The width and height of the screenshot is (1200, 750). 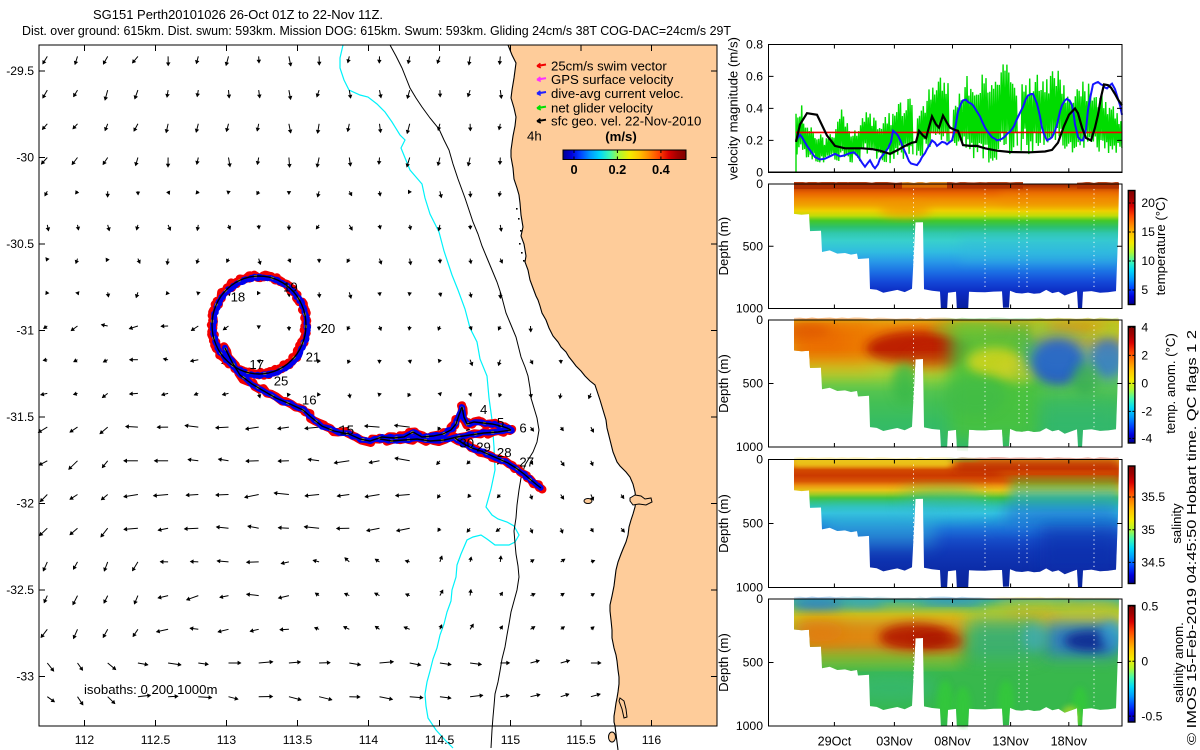 What do you see at coordinates (20, 244) in the screenshot?
I see `svg-text: -30.5` at bounding box center [20, 244].